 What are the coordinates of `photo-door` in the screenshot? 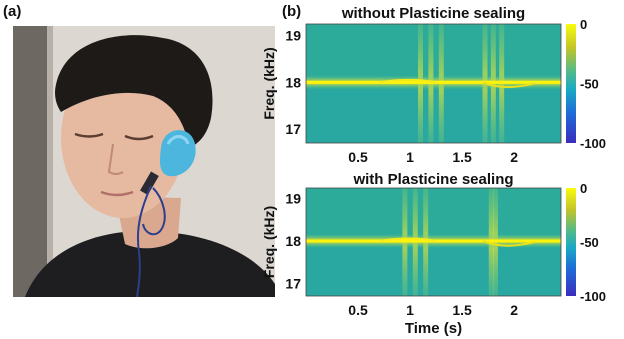 It's located at (30, 161).